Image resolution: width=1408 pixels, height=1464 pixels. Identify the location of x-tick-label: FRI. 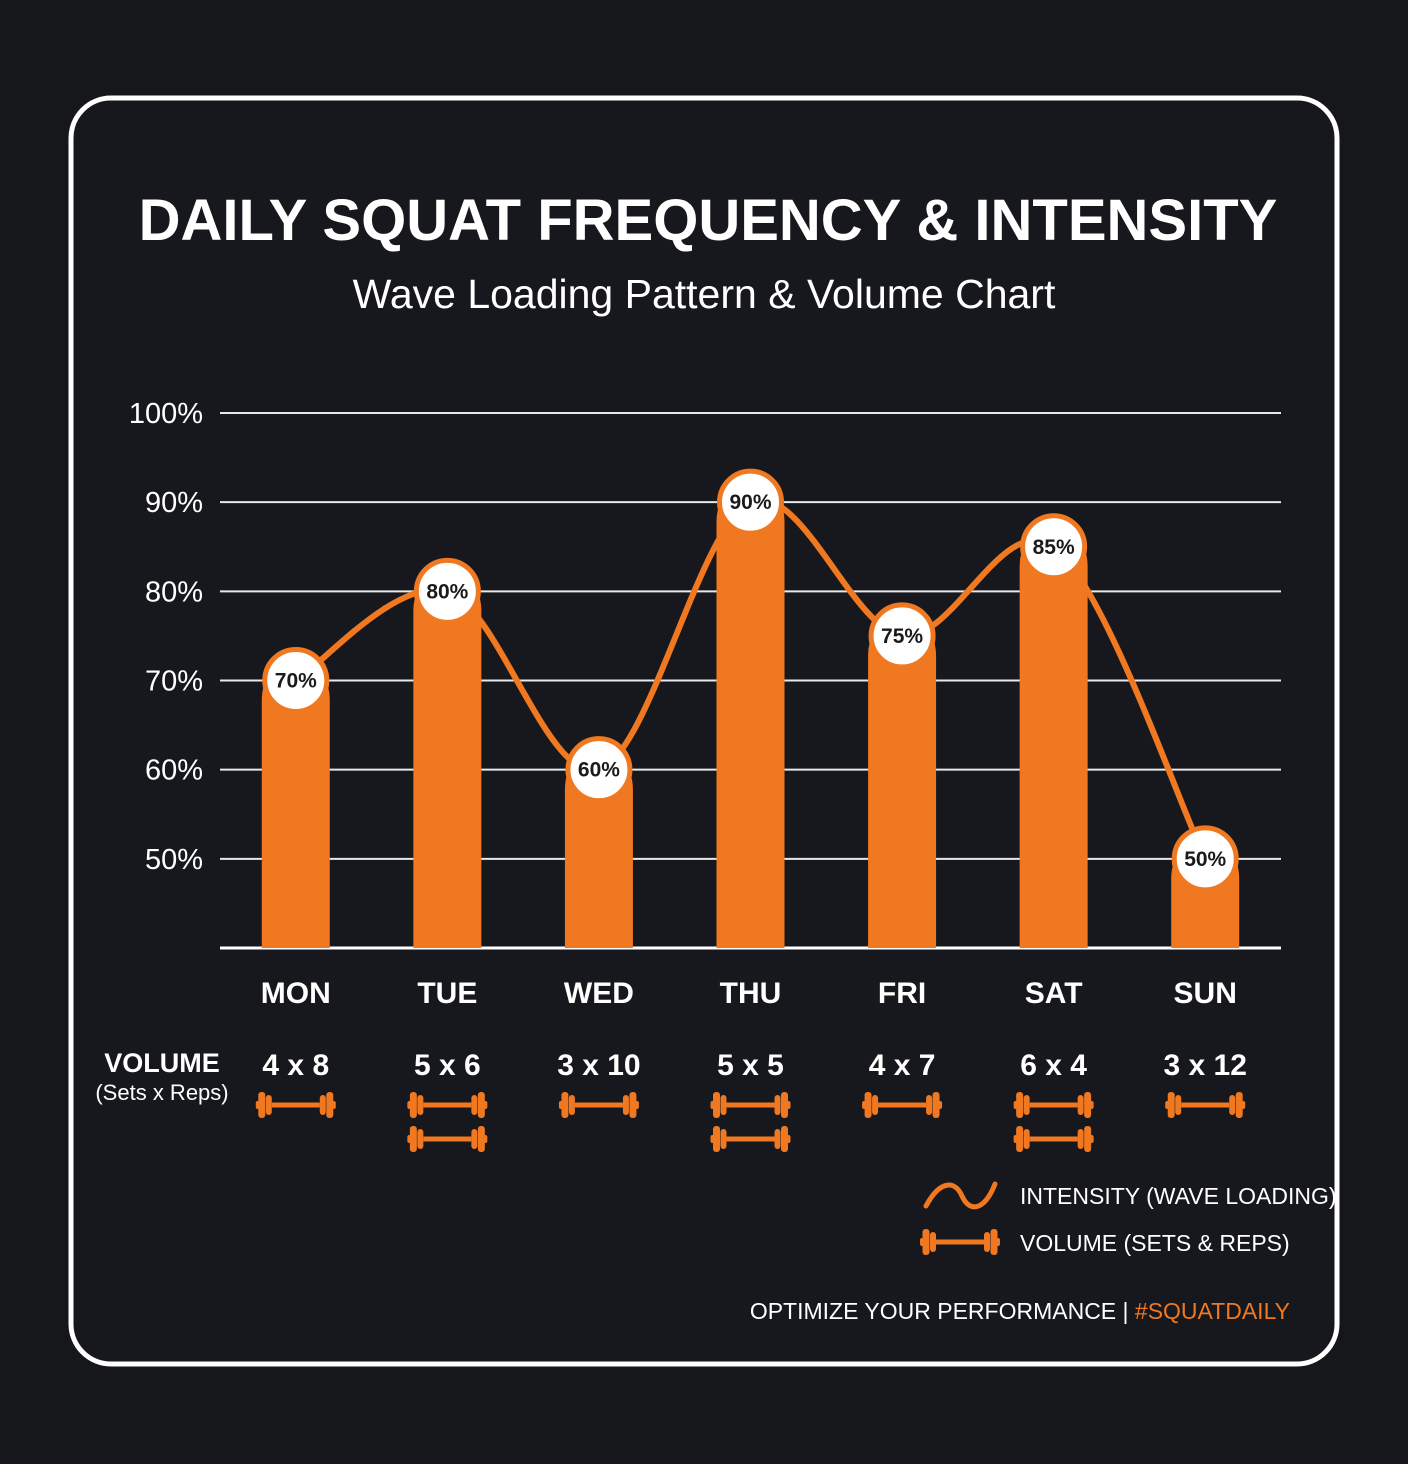
(902, 993).